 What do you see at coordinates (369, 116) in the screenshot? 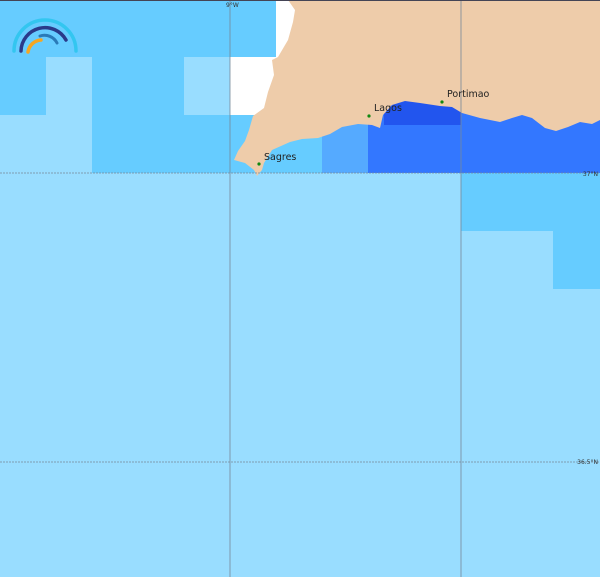
I see `place-marker-lagos` at bounding box center [369, 116].